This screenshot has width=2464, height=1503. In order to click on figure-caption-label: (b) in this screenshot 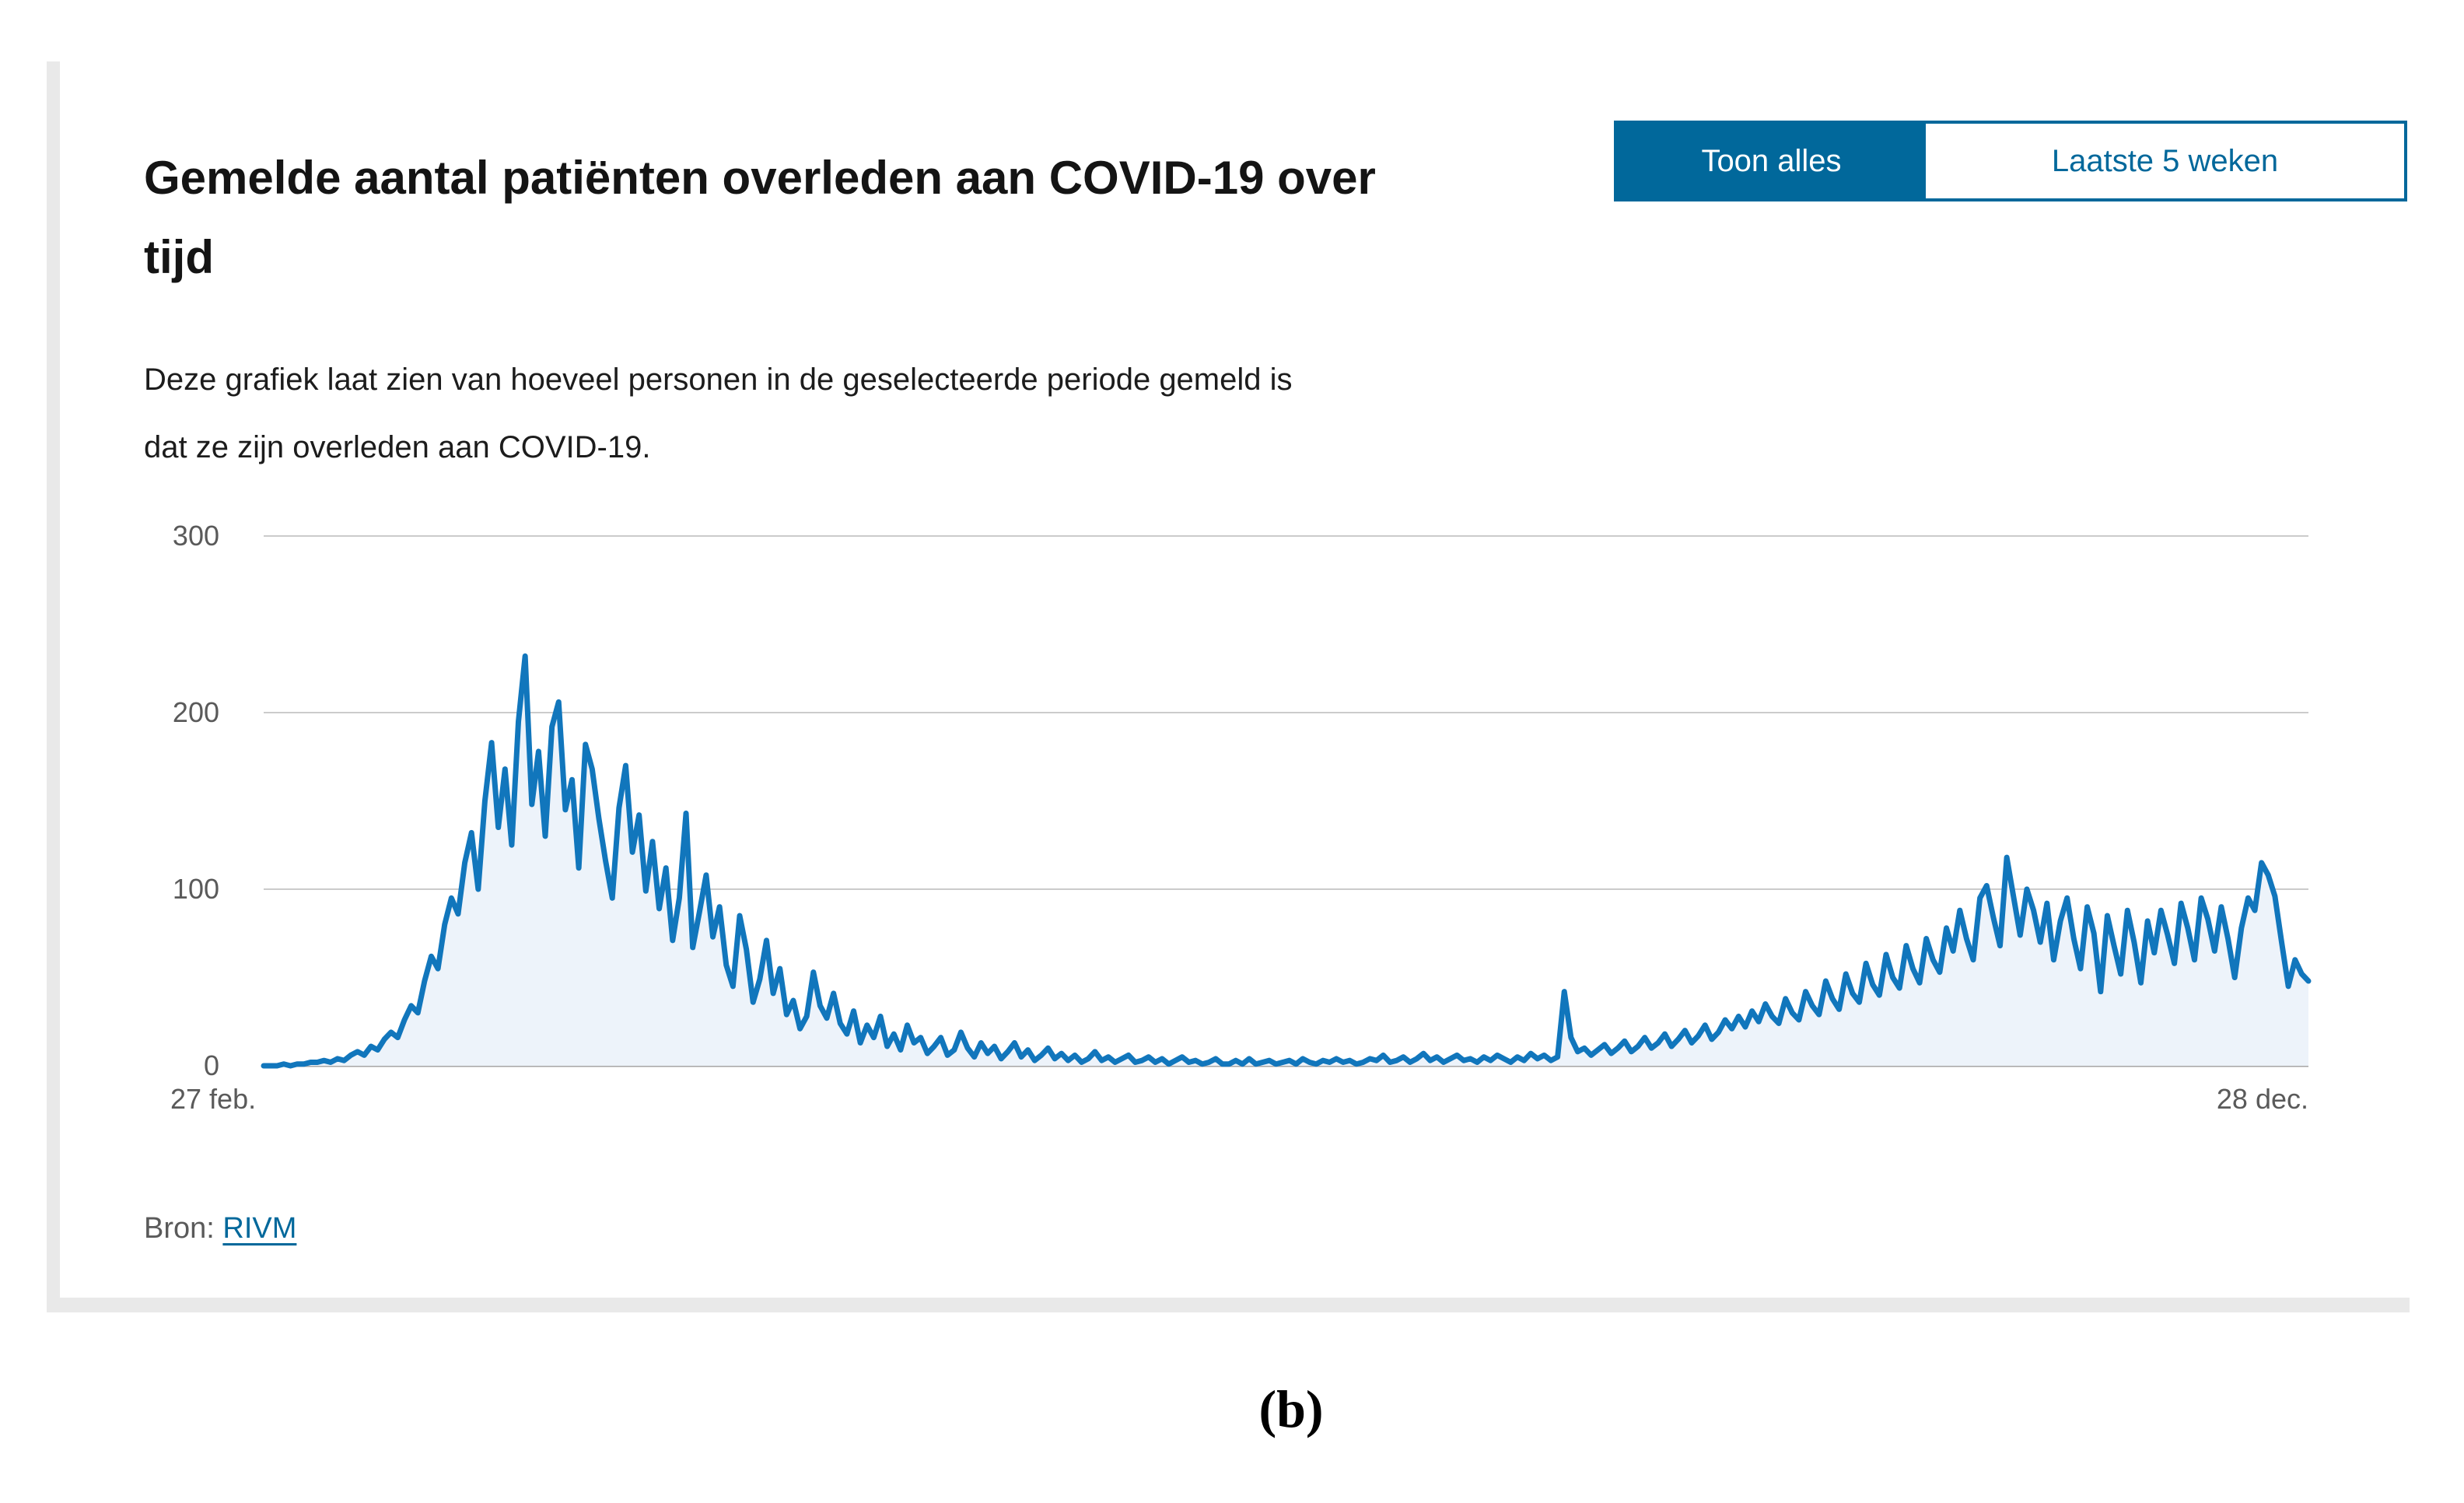, I will do `click(1291, 1408)`.